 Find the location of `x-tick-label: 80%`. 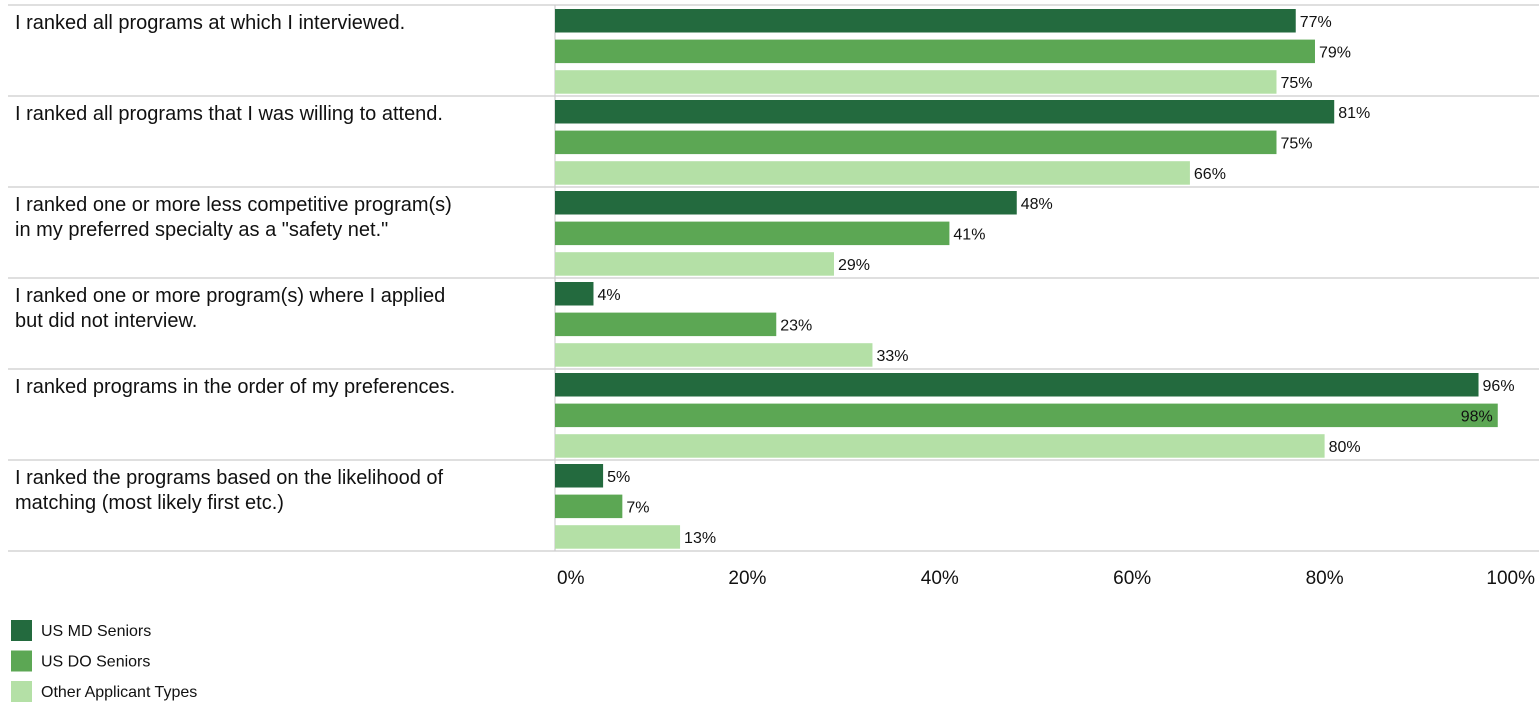

x-tick-label: 80% is located at coordinates (1325, 578).